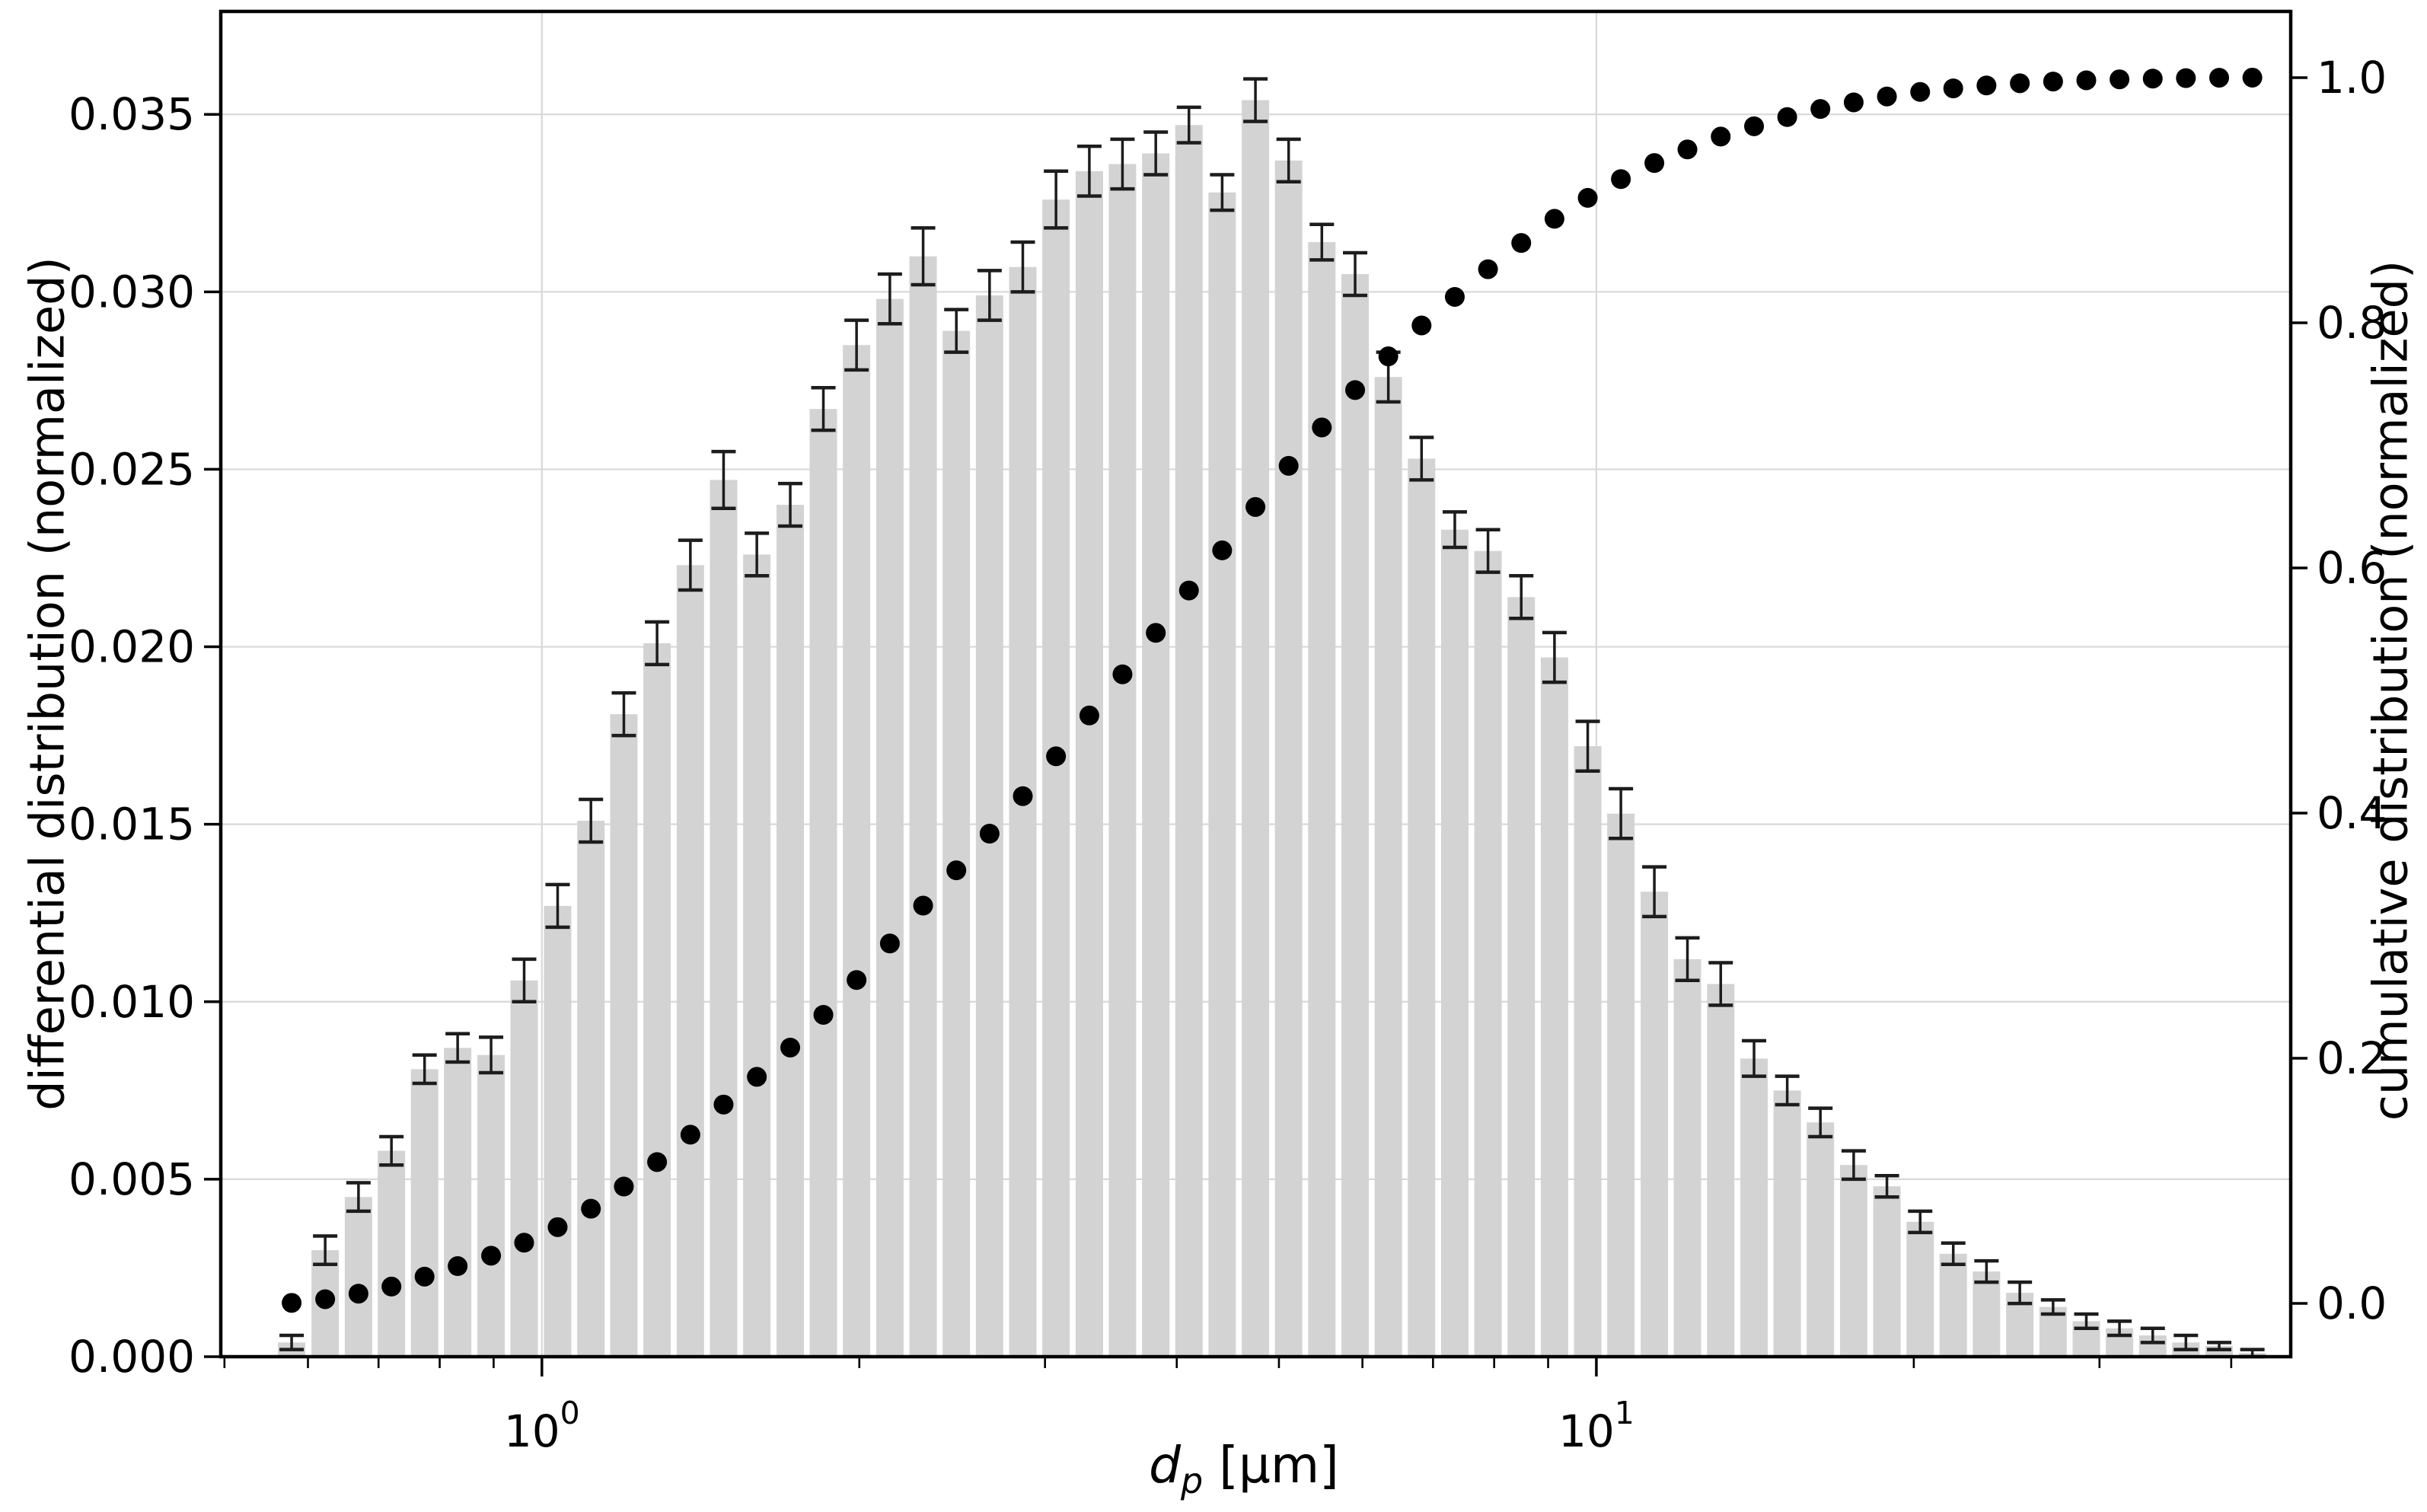 Image resolution: width=2427 pixels, height=1512 pixels. I want to click on y-right-tick-label: 0.2, so click(2352, 1058).